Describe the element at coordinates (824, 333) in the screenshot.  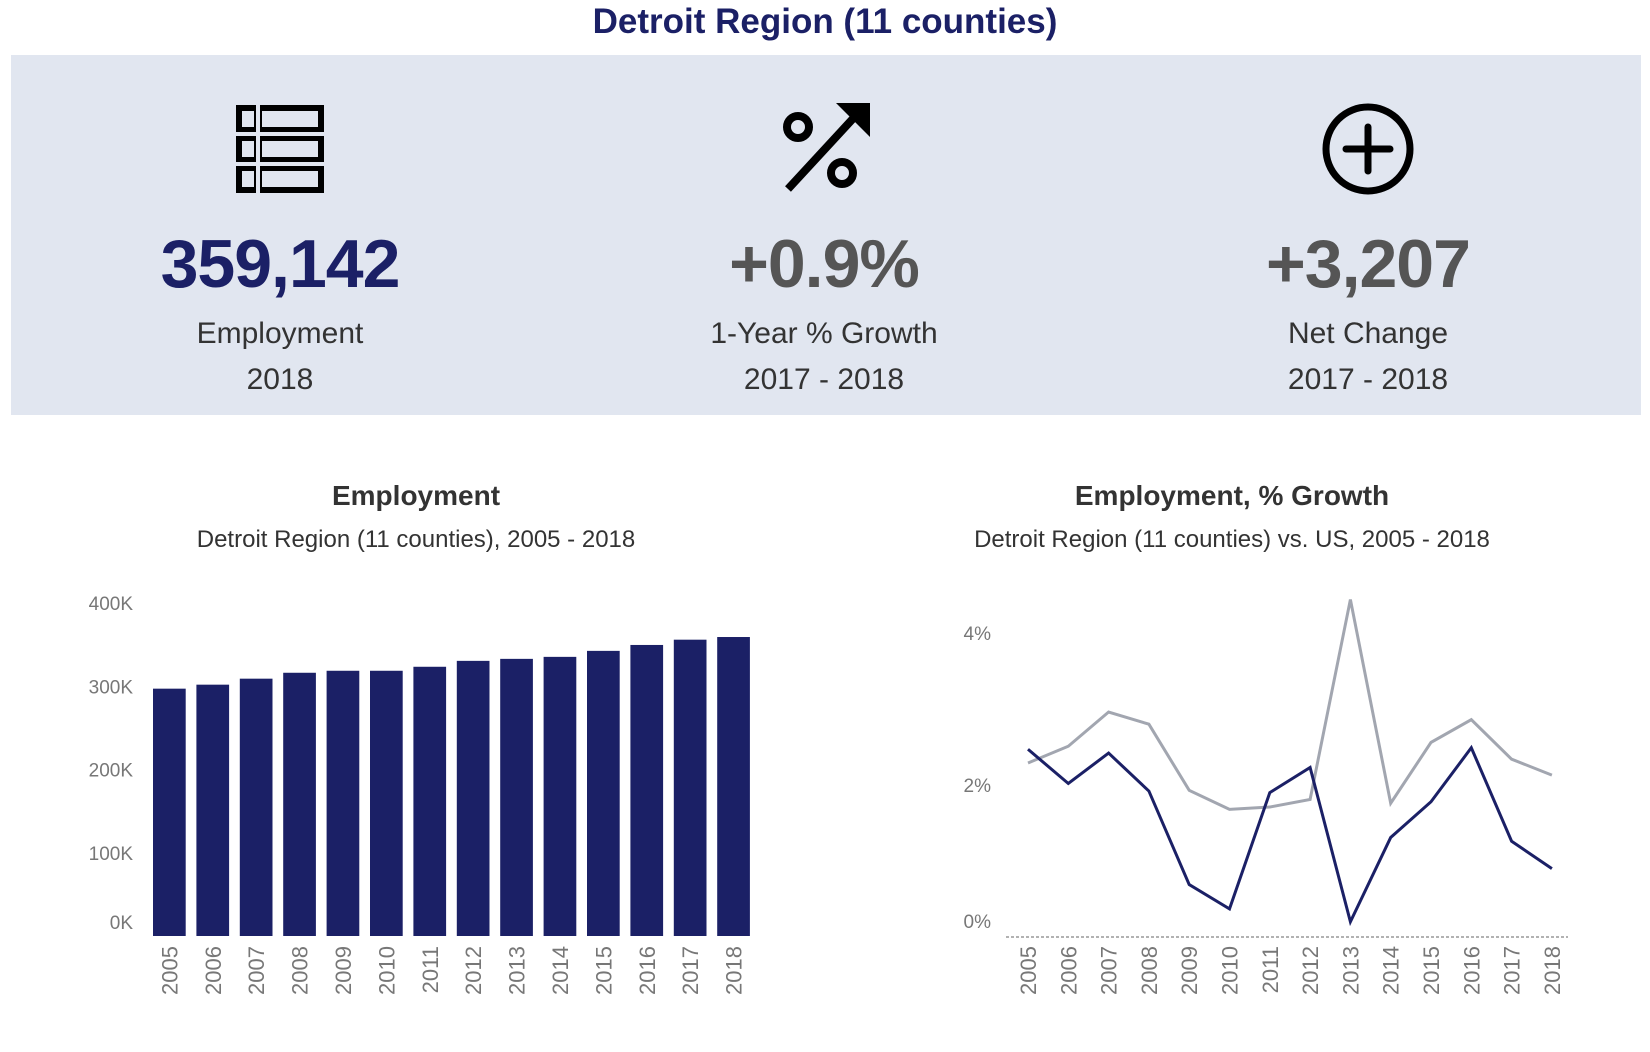
I see `kpi-label: 1-Year % Growth` at that location.